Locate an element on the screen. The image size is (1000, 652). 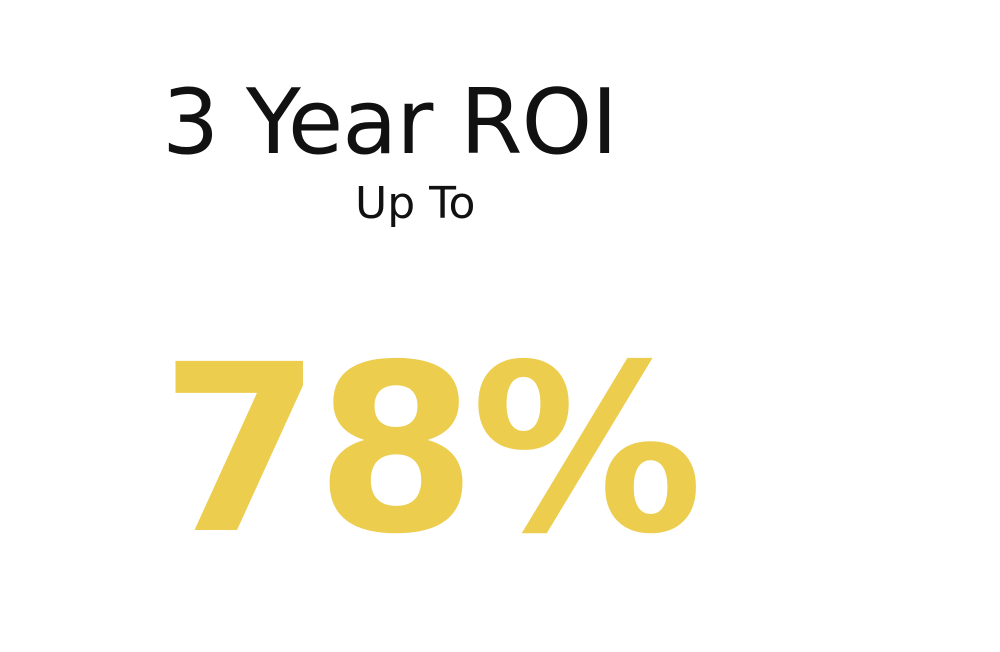
roi-qualifier: Up To is located at coordinates (415, 203).